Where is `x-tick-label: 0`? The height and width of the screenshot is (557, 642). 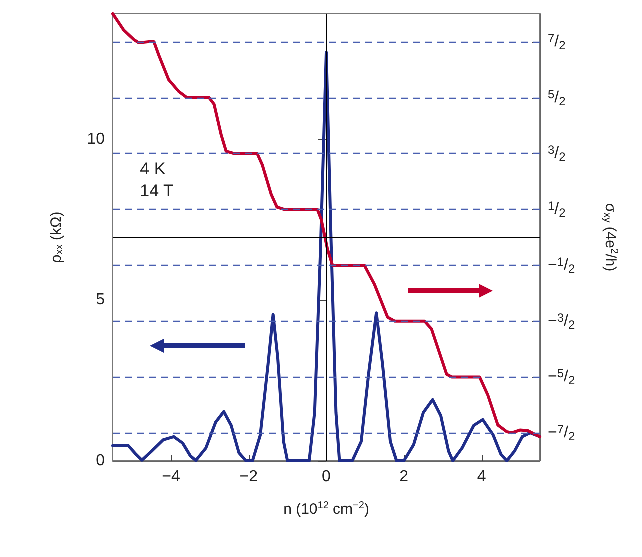
x-tick-label: 0 is located at coordinates (327, 477).